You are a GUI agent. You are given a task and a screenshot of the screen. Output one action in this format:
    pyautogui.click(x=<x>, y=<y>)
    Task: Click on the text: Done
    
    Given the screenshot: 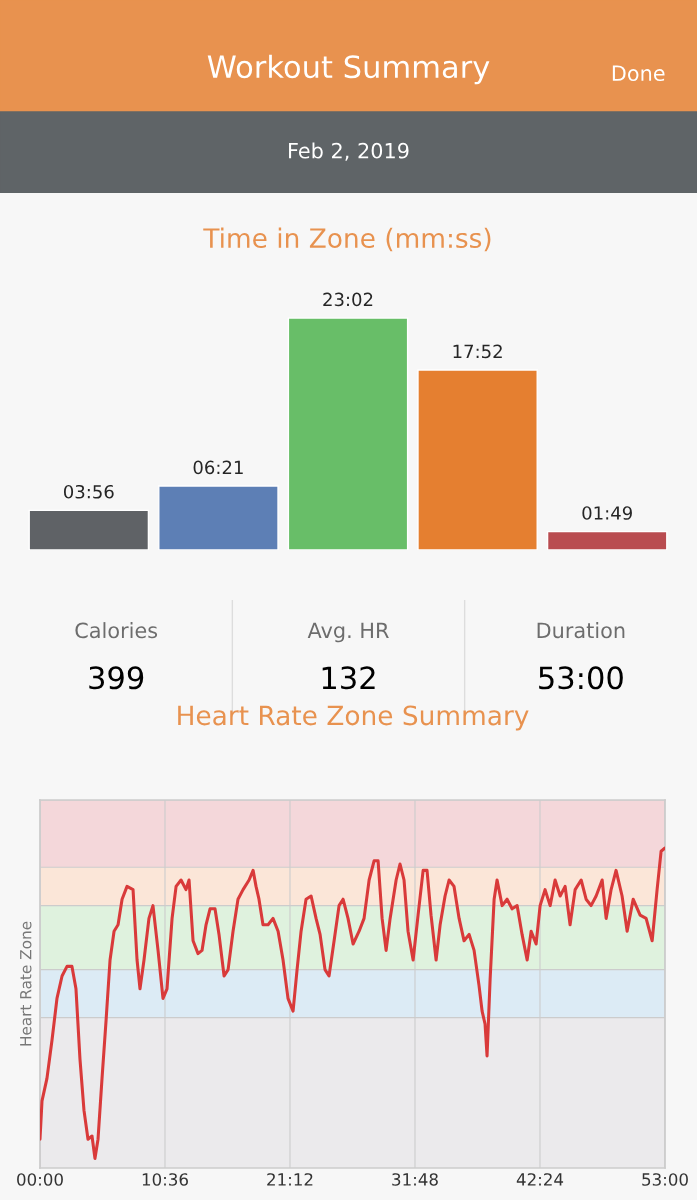 What is the action you would take?
    pyautogui.click(x=638, y=73)
    